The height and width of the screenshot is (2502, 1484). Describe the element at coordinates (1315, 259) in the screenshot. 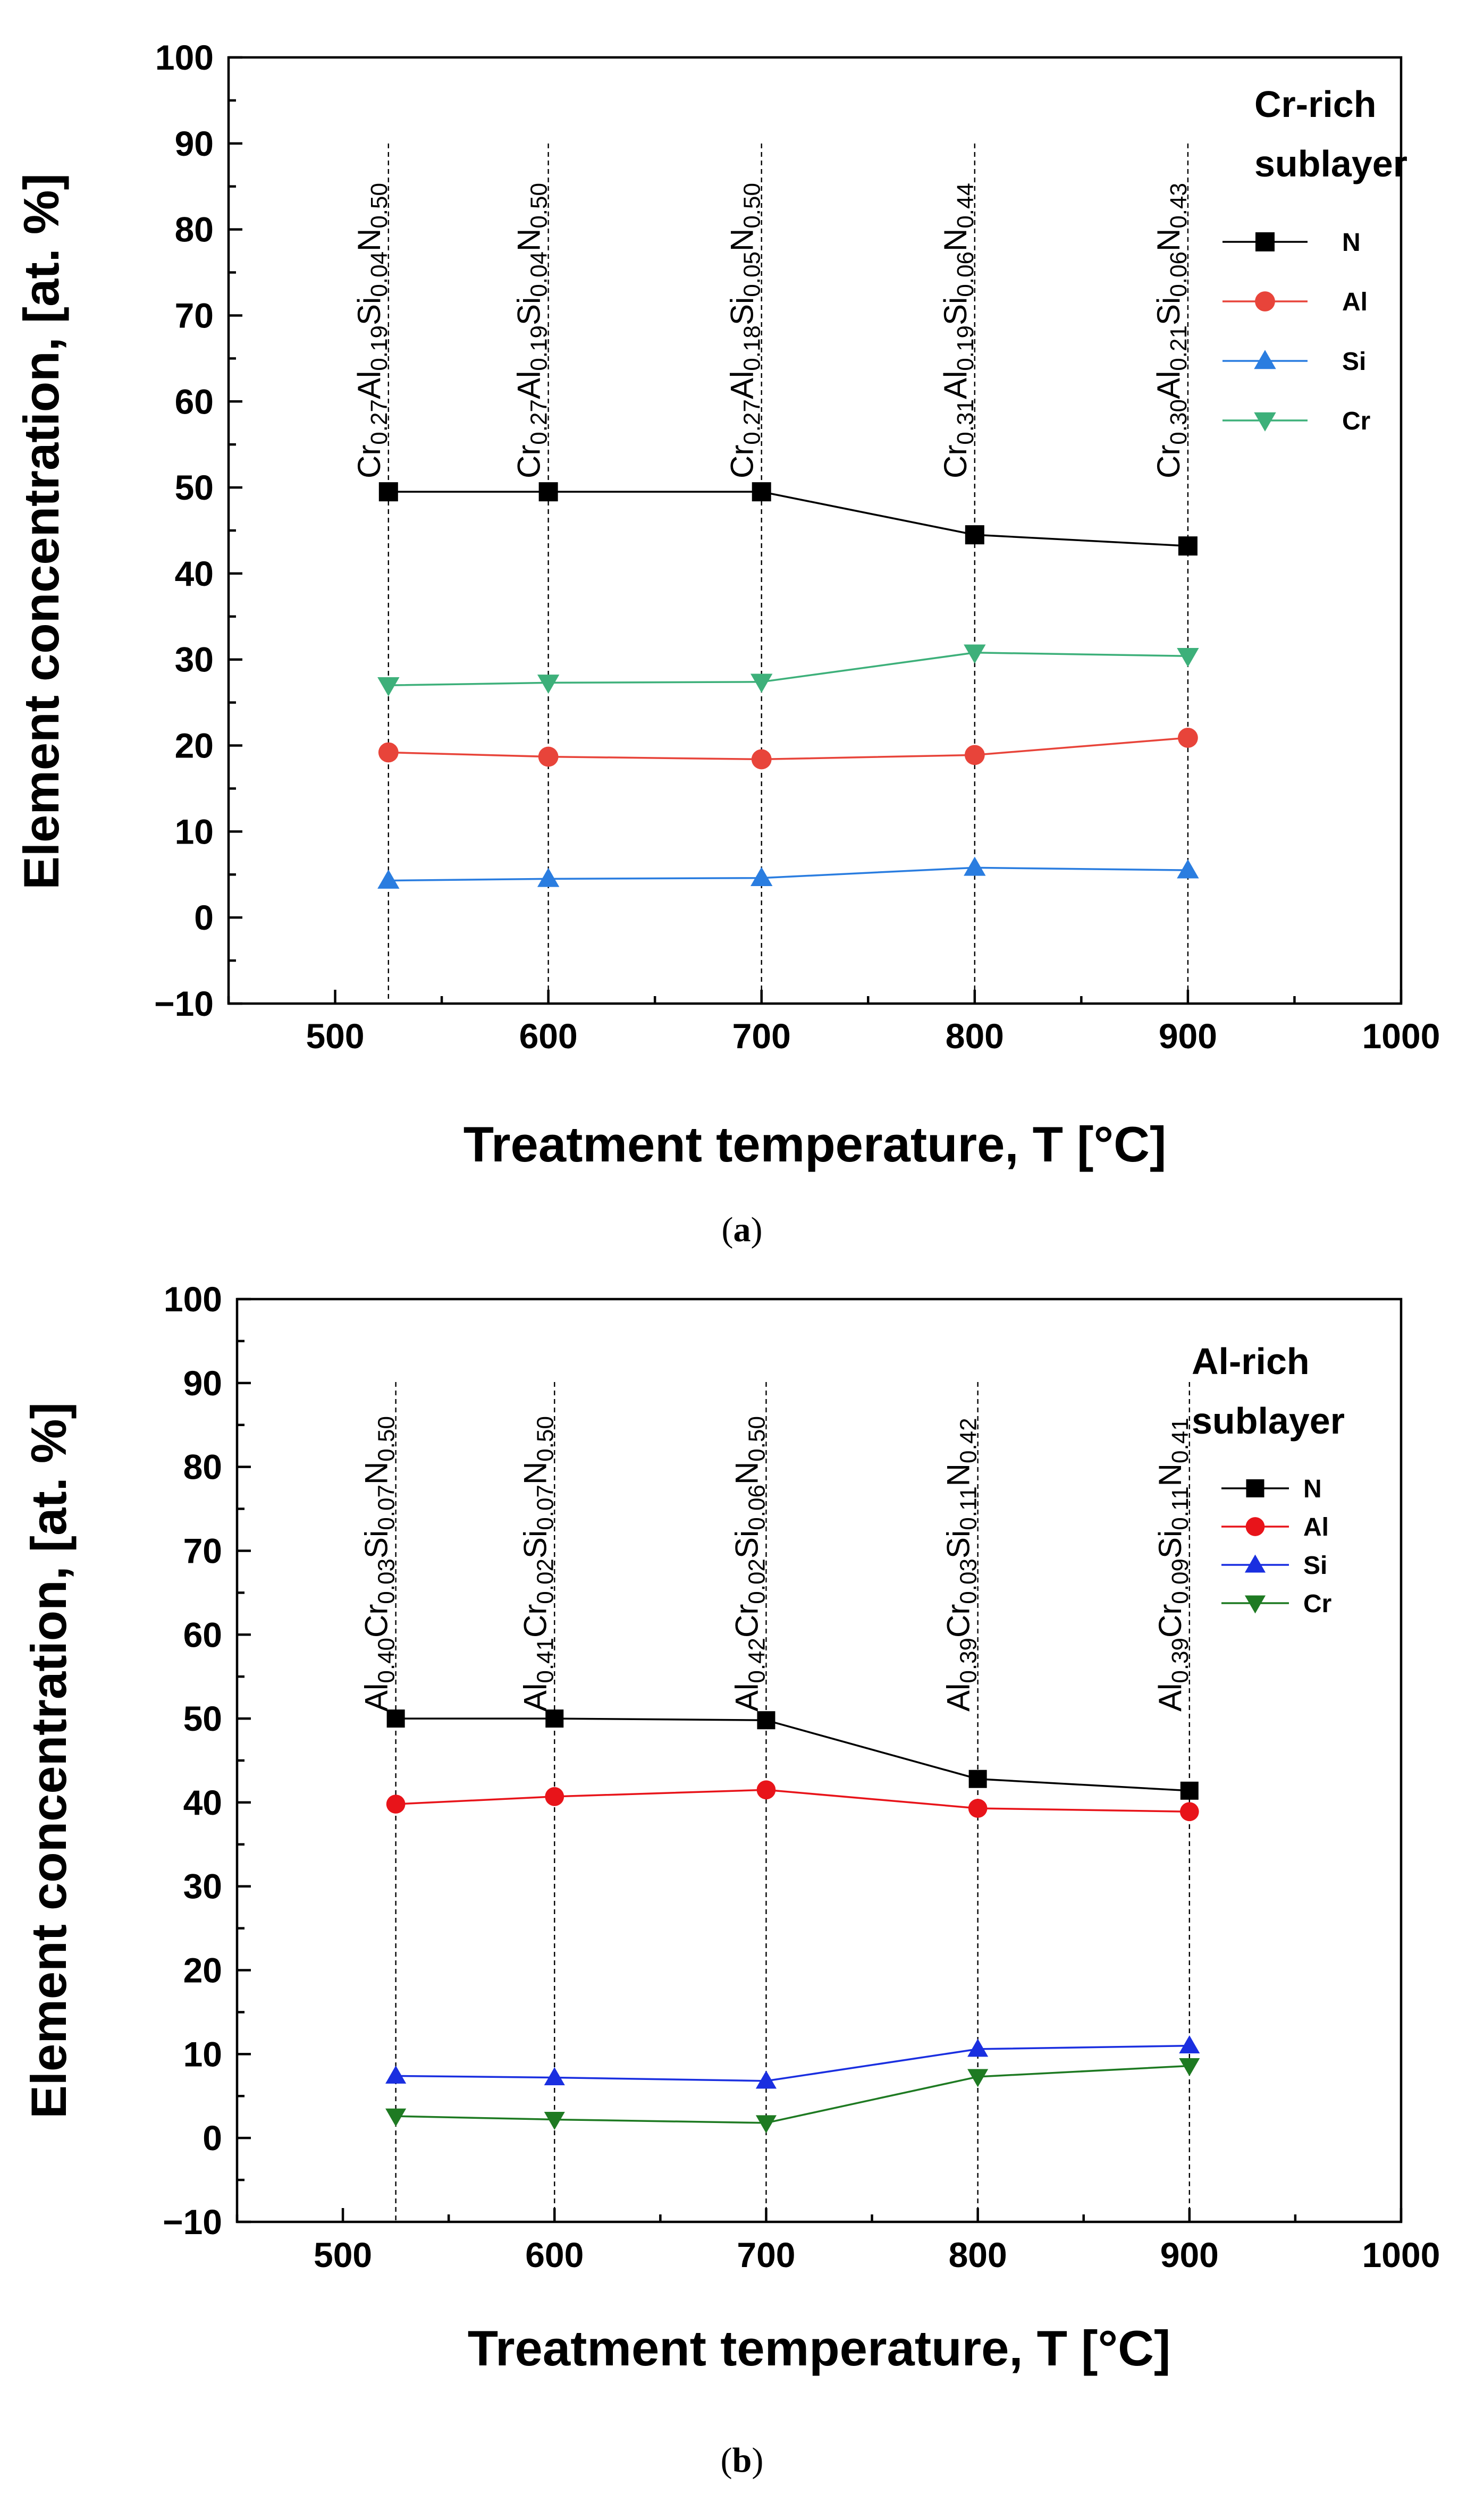

I see `legend: Cr-rich sublayer N Al Si Cr` at that location.